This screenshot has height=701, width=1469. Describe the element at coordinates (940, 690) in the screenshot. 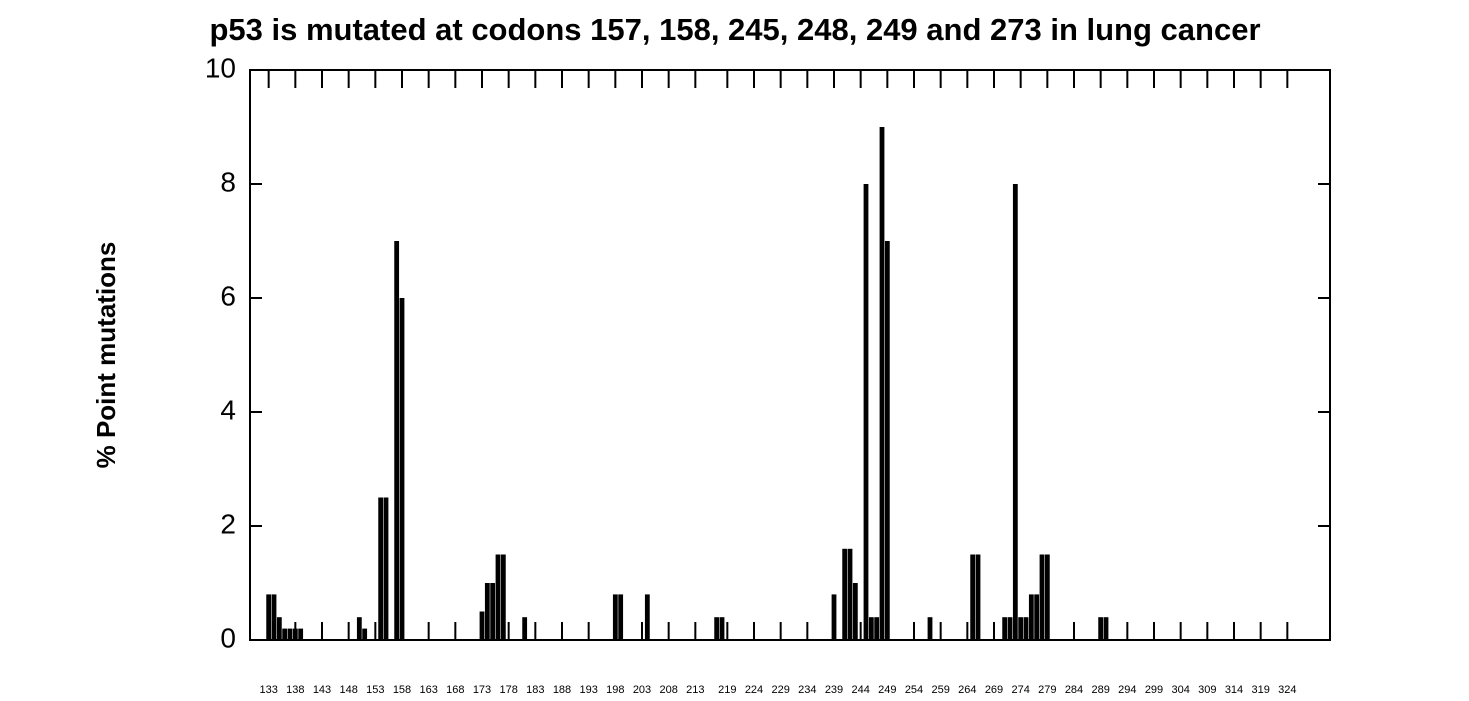

I see `x-tick-label: 259` at that location.